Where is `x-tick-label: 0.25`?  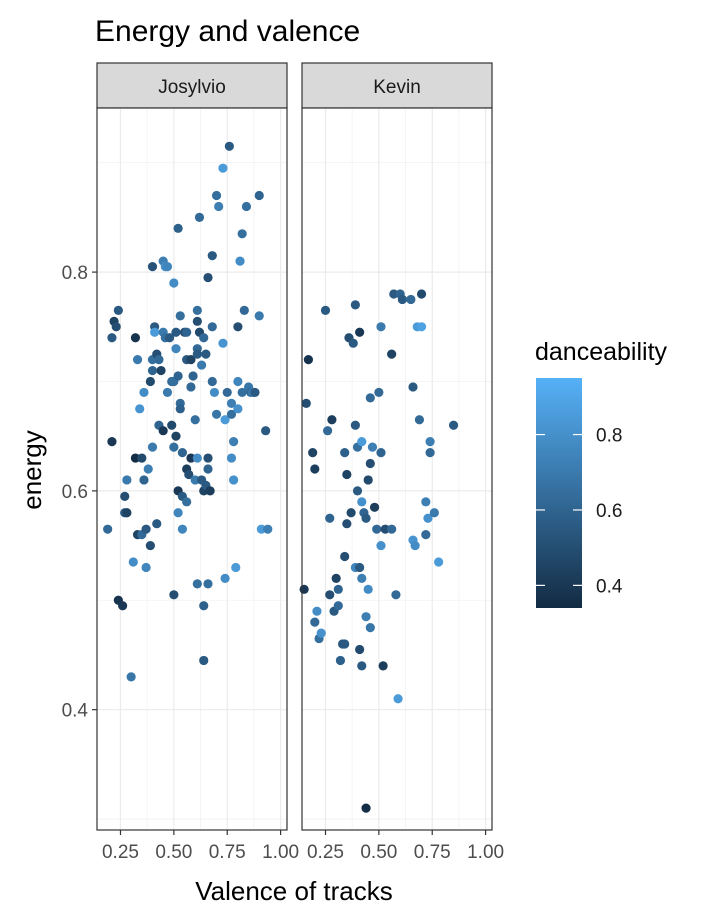
x-tick-label: 0.25 is located at coordinates (120, 852).